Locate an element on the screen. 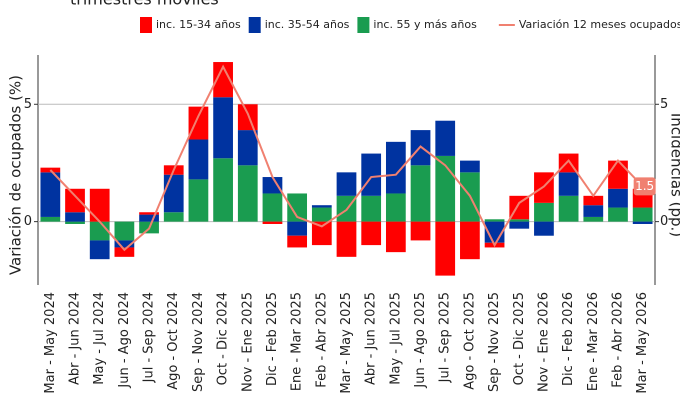 This screenshot has width=680, height=419. x-tick-label: Mar - May 2024 is located at coordinates (50, 343).